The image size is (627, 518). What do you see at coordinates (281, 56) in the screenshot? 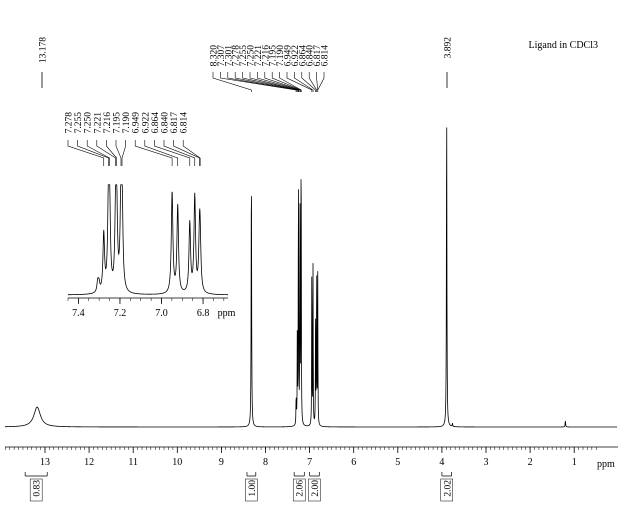
I see `peak-label: 7.190` at bounding box center [281, 56].